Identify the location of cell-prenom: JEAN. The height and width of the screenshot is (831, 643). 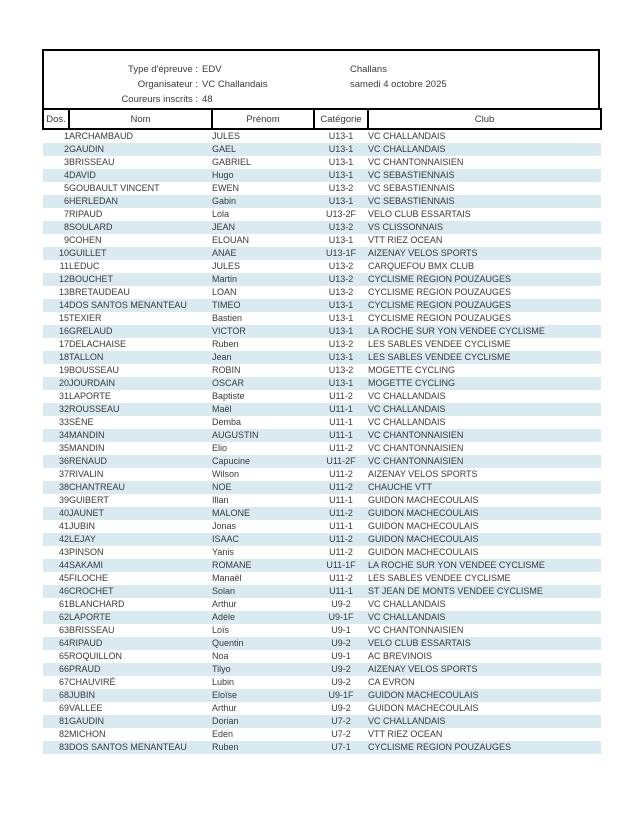
(224, 227).